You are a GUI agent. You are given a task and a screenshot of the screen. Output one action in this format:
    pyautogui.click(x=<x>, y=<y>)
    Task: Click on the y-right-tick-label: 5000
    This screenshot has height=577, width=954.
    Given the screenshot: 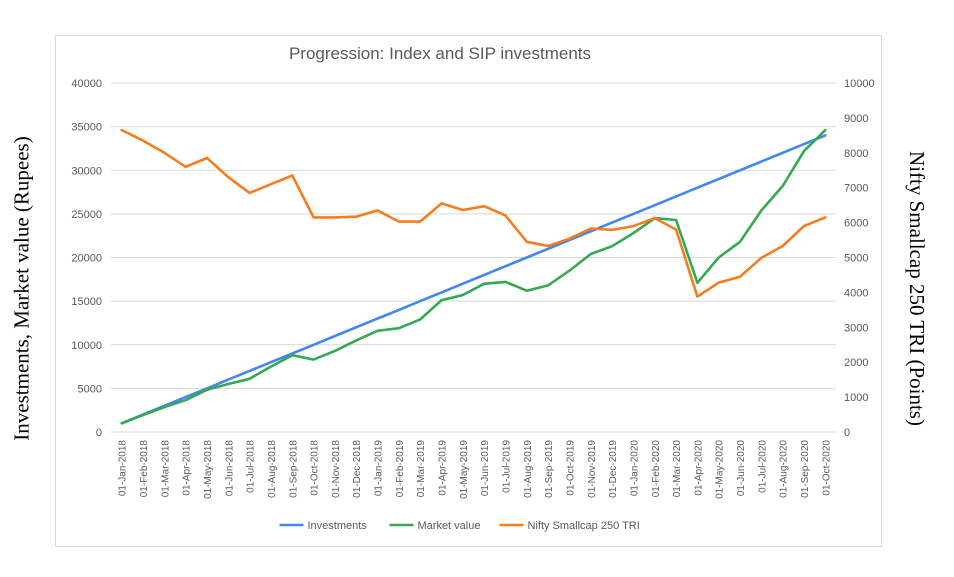 What is the action you would take?
    pyautogui.click(x=856, y=259)
    